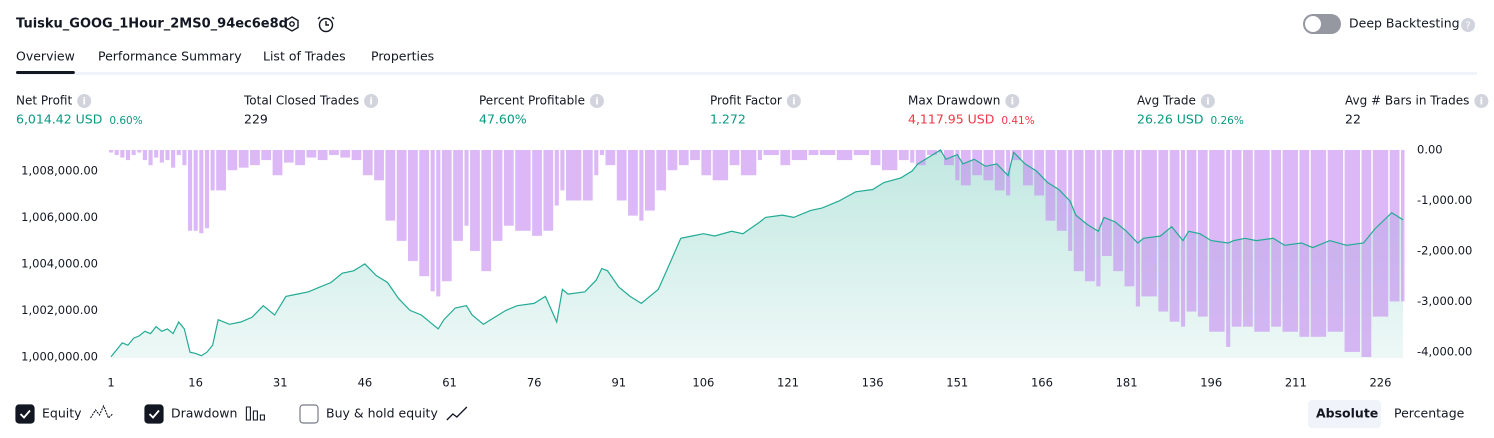 This screenshot has width=1494, height=438. I want to click on metric-value: 229, so click(256, 119).